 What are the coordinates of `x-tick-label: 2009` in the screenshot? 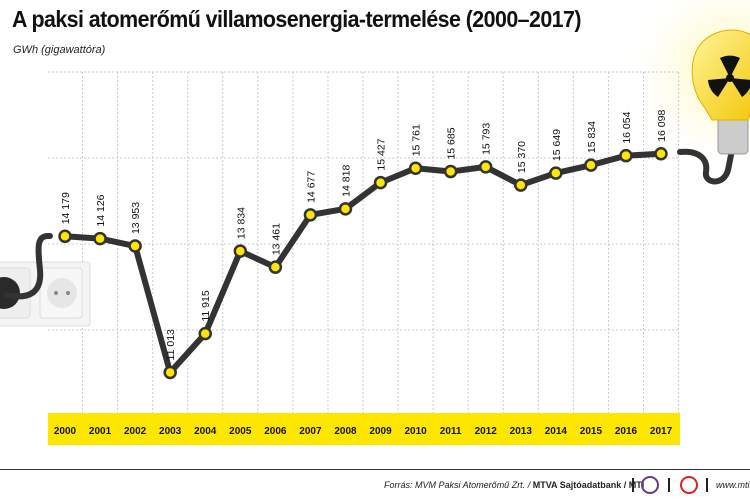 It's located at (380, 431).